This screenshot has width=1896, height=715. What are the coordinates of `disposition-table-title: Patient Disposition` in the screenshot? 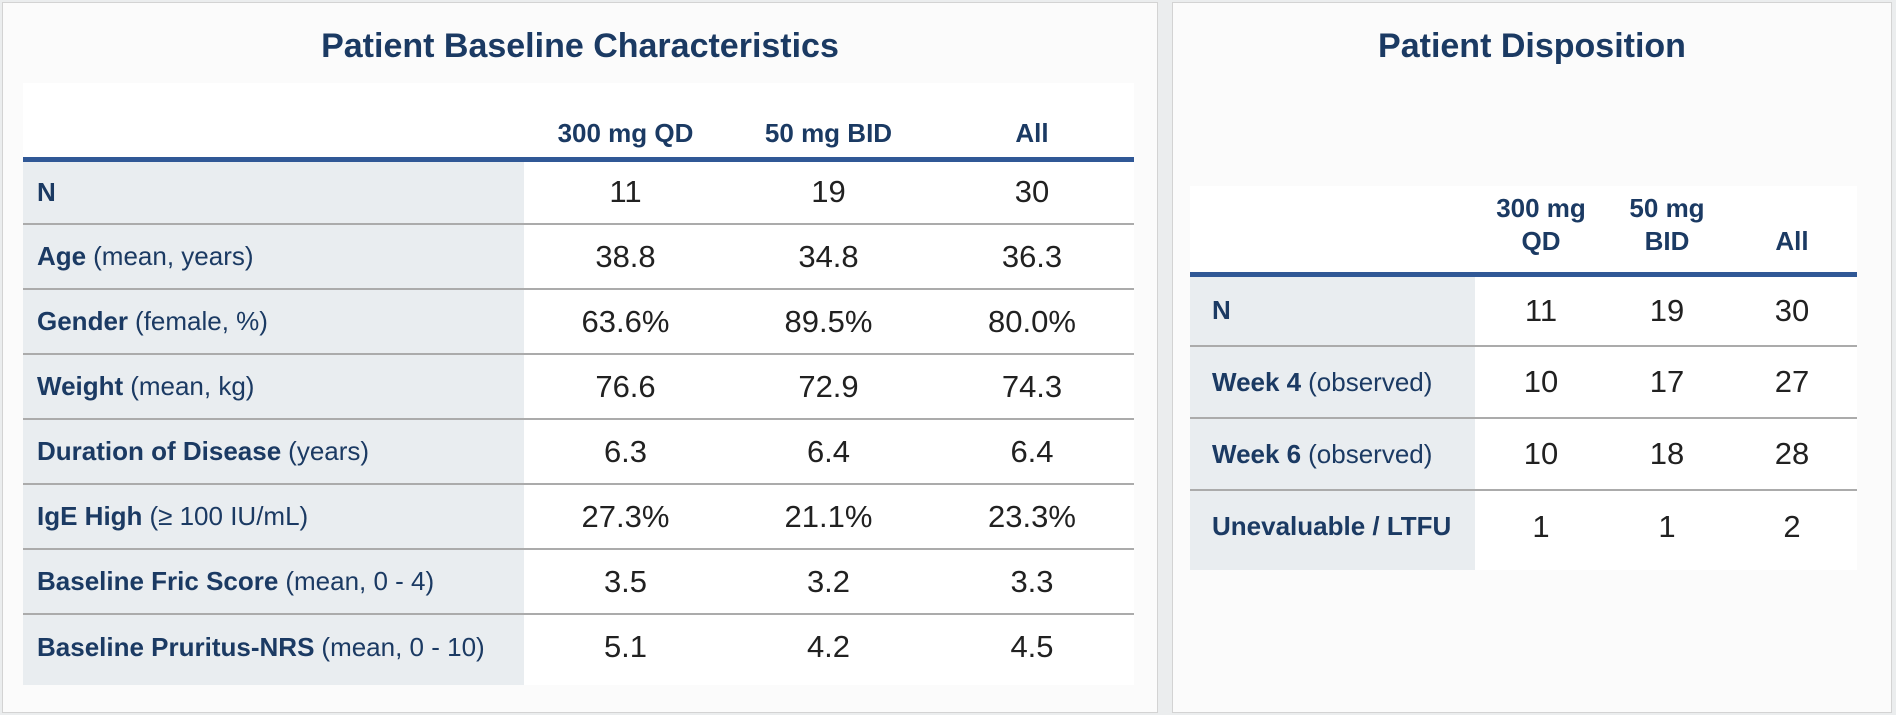 It's located at (1532, 46).